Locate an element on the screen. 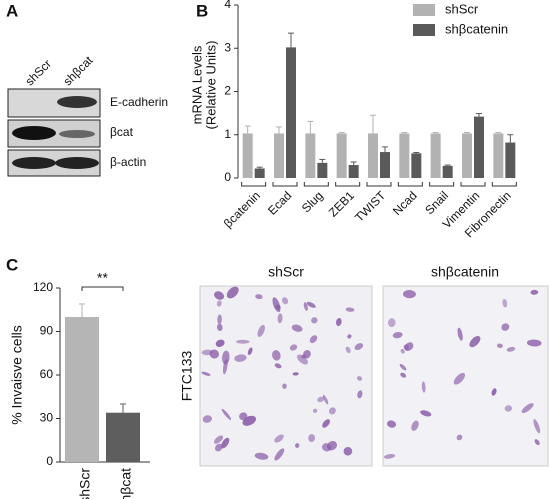 This screenshot has width=550, height=499. micrograph-label: shβcatenin is located at coordinates (465, 272).